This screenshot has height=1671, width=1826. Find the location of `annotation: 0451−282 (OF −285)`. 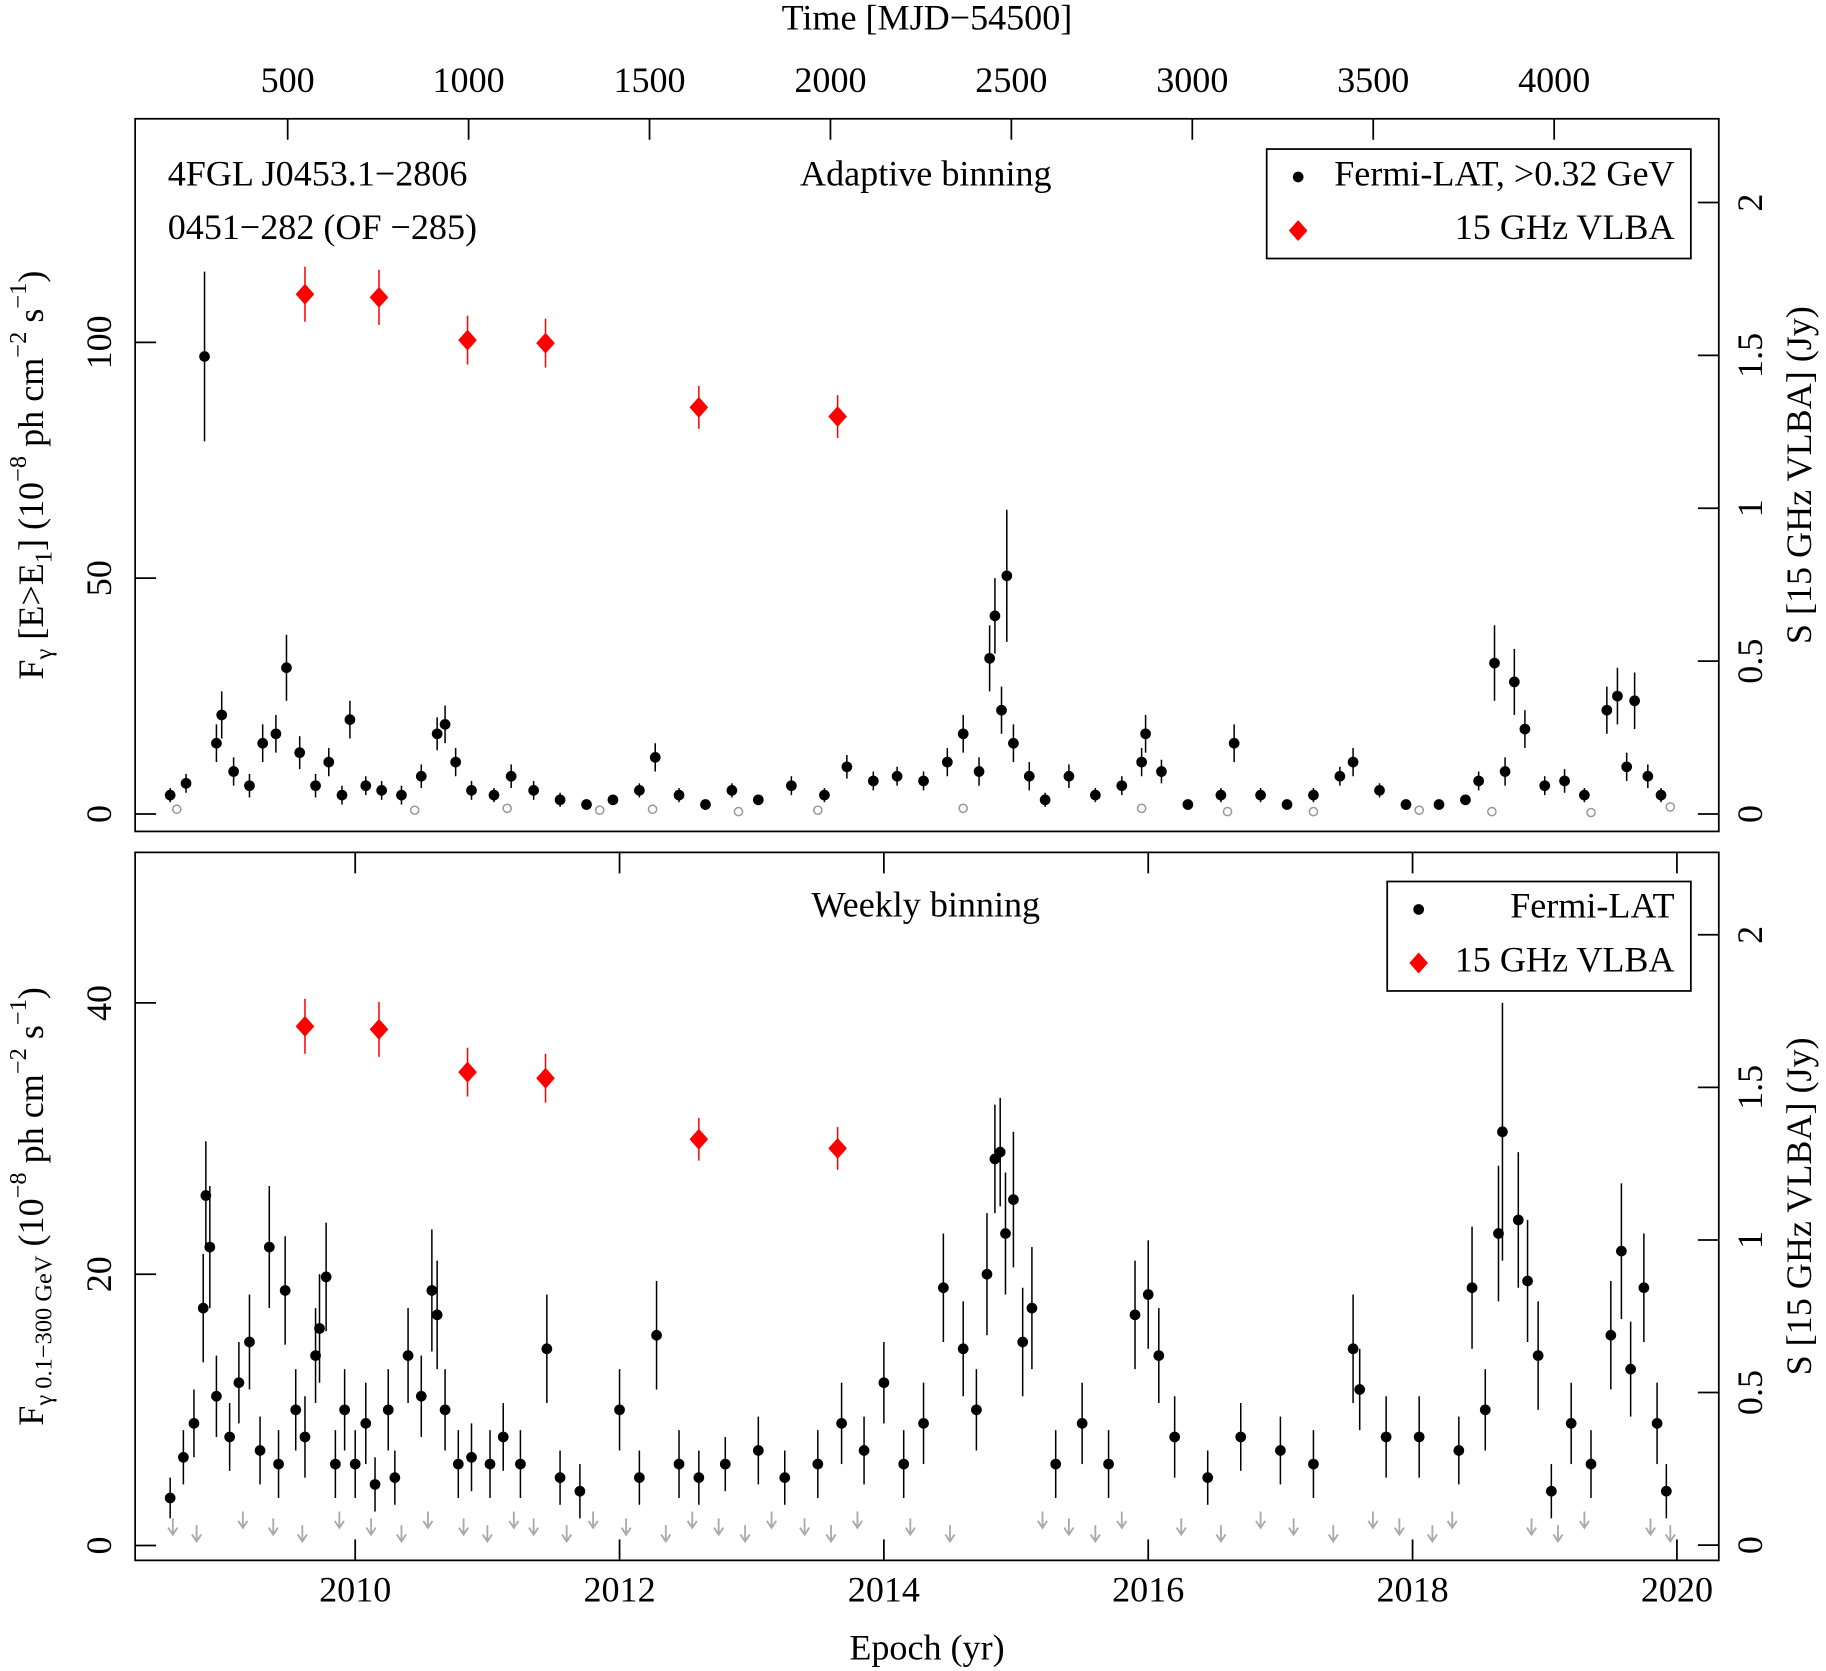

annotation: 0451−282 (OF −285) is located at coordinates (322, 227).